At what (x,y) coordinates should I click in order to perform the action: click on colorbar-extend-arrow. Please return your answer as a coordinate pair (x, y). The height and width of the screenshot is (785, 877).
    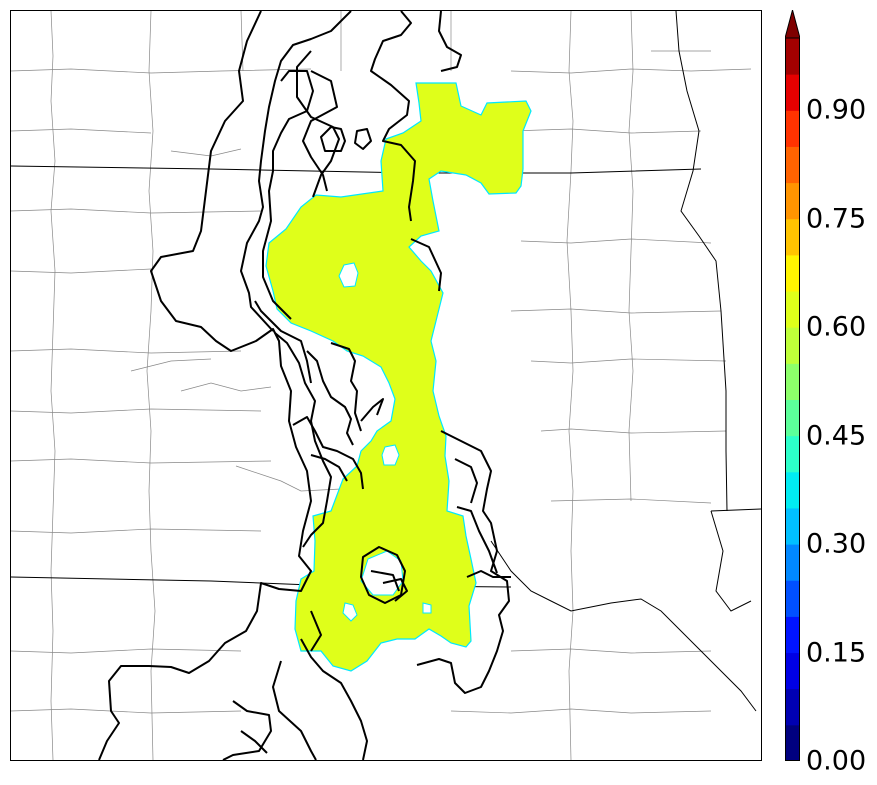
    Looking at the image, I should click on (792, 24).